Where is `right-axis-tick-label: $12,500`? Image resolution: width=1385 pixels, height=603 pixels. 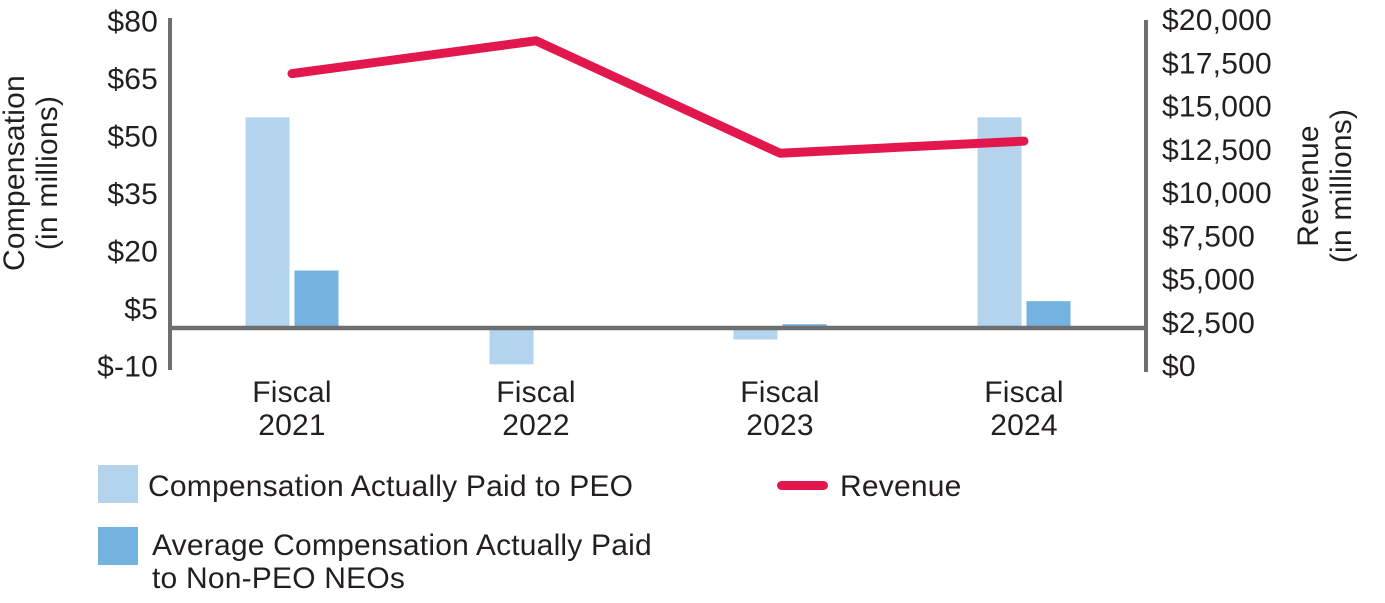
right-axis-tick-label: $12,500 is located at coordinates (1217, 150).